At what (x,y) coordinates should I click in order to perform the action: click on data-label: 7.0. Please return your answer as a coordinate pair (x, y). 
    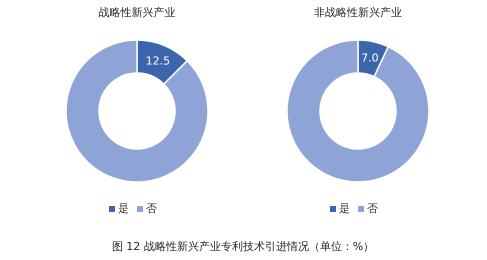
    Looking at the image, I should click on (370, 58).